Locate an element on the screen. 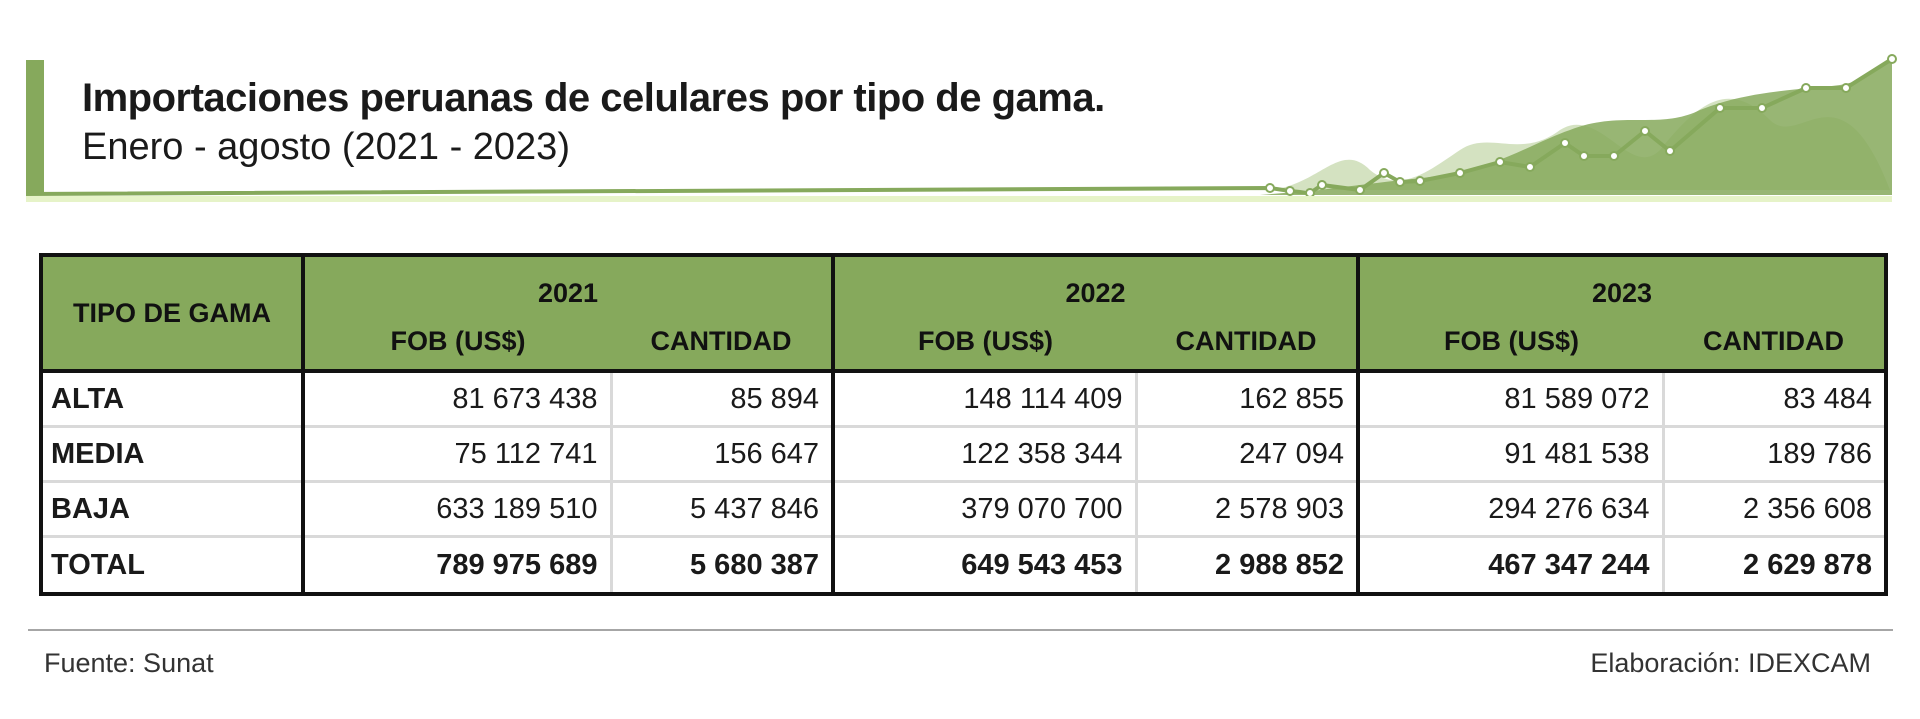  cell-fob-2023: 294 276 634 is located at coordinates (1511, 509).